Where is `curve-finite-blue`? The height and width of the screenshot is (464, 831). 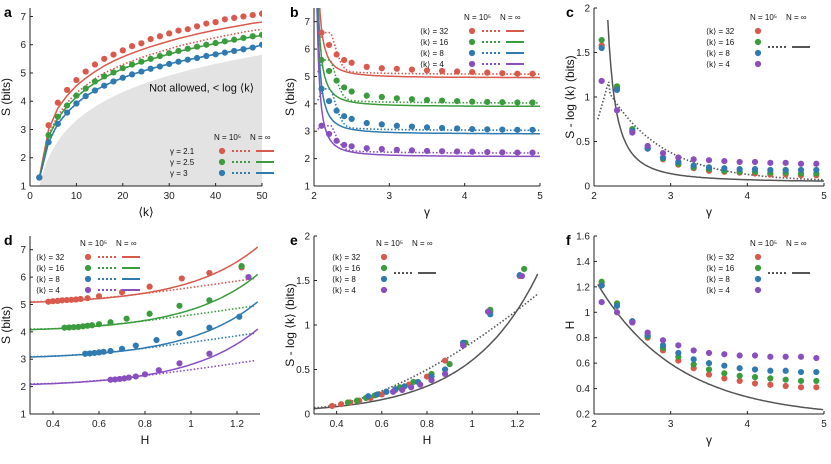 curve-finite-blue is located at coordinates (143, 345).